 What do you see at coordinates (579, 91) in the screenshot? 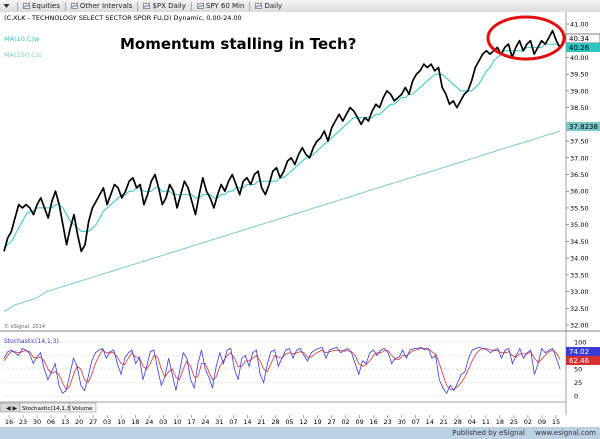
I see `price-y-tick-label: 39.00` at bounding box center [579, 91].